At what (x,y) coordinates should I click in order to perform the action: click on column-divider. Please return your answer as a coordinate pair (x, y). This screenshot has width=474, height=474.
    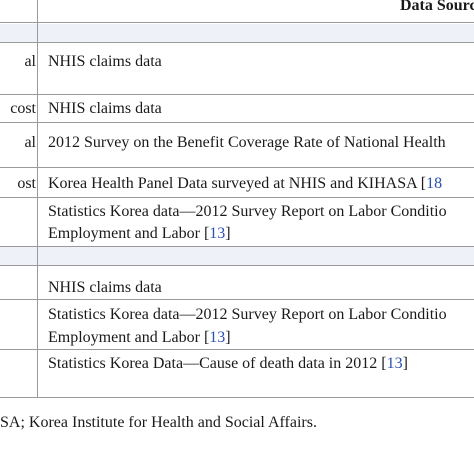
    Looking at the image, I should click on (37, 199).